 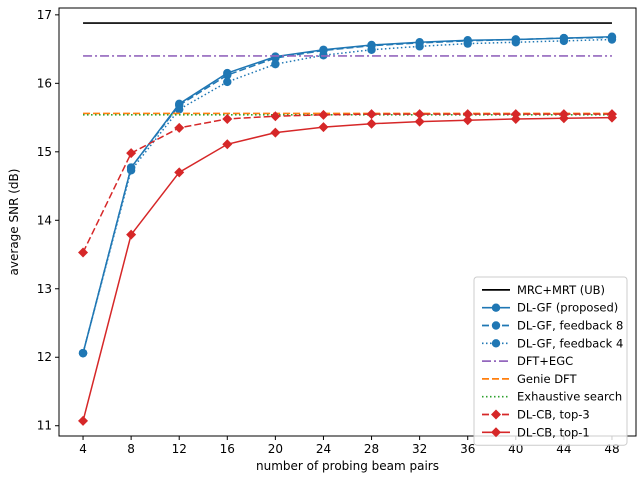 I want to click on x-tick-label: 4, so click(x=83, y=449).